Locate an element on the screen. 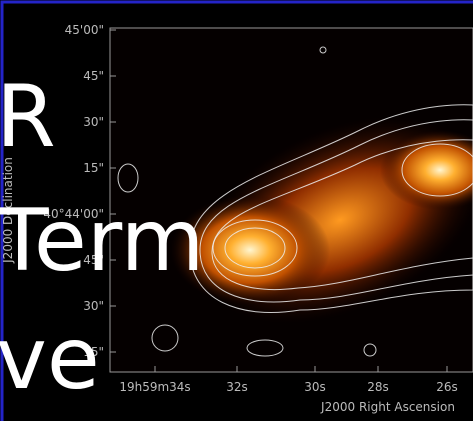 The width and height of the screenshot is (473, 421). x-axis-label: J2000 Right Ascension is located at coordinates (387, 407).